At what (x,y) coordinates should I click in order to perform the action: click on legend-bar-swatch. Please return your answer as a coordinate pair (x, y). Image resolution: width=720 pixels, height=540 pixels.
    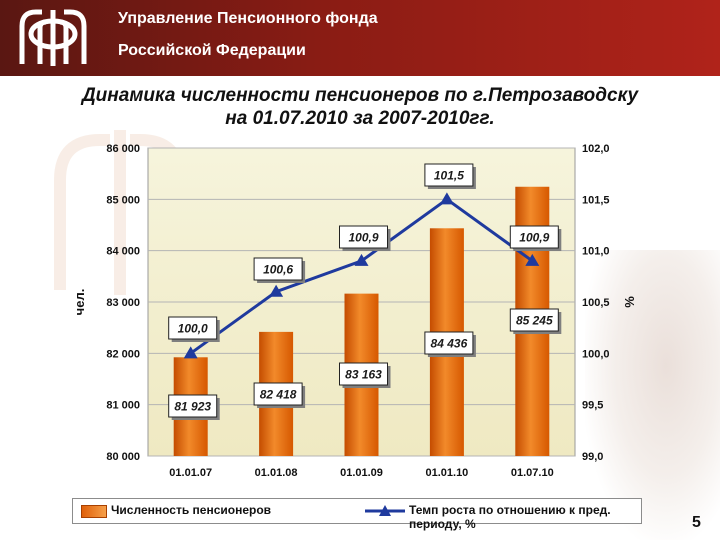
    Looking at the image, I should click on (94, 511).